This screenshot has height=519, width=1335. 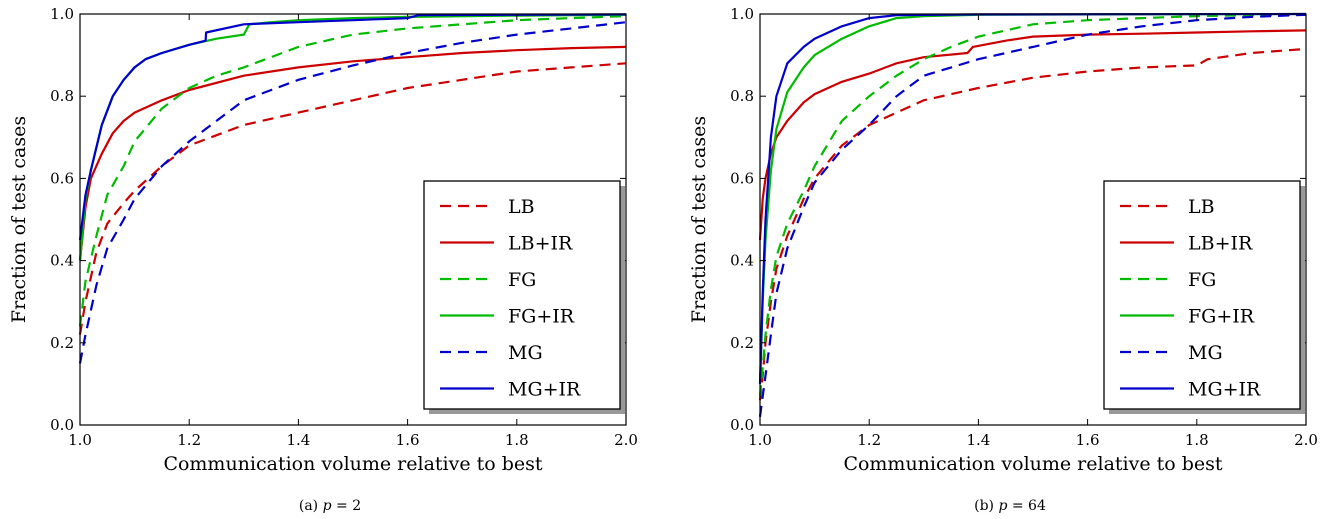 What do you see at coordinates (311, 506) in the screenshot?
I see `caption-prefix: (a)` at bounding box center [311, 506].